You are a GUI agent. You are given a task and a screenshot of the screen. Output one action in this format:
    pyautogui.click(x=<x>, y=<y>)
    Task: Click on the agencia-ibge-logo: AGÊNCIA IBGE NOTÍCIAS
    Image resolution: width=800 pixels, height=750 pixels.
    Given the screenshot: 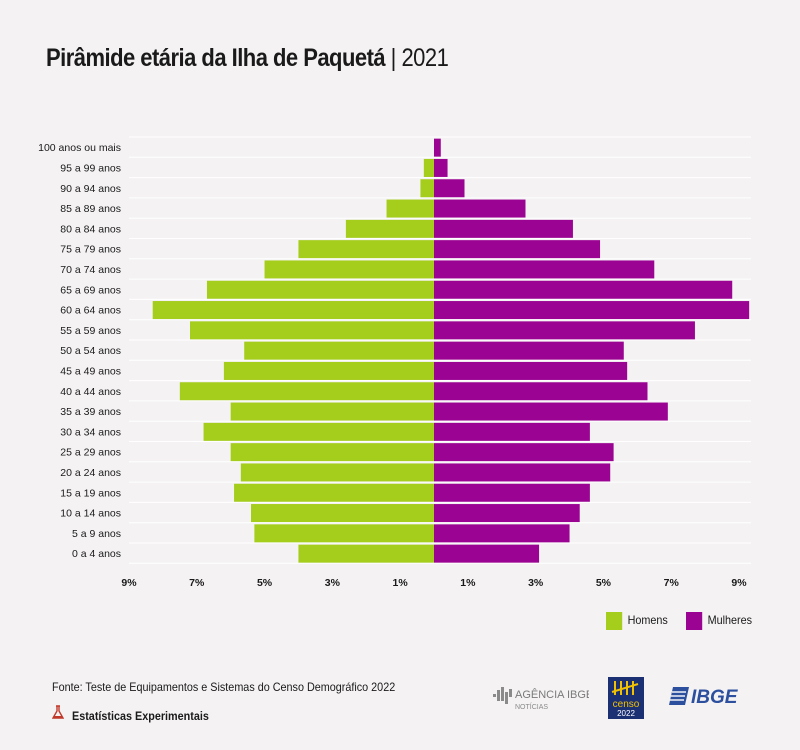 What is the action you would take?
    pyautogui.click(x=543, y=702)
    